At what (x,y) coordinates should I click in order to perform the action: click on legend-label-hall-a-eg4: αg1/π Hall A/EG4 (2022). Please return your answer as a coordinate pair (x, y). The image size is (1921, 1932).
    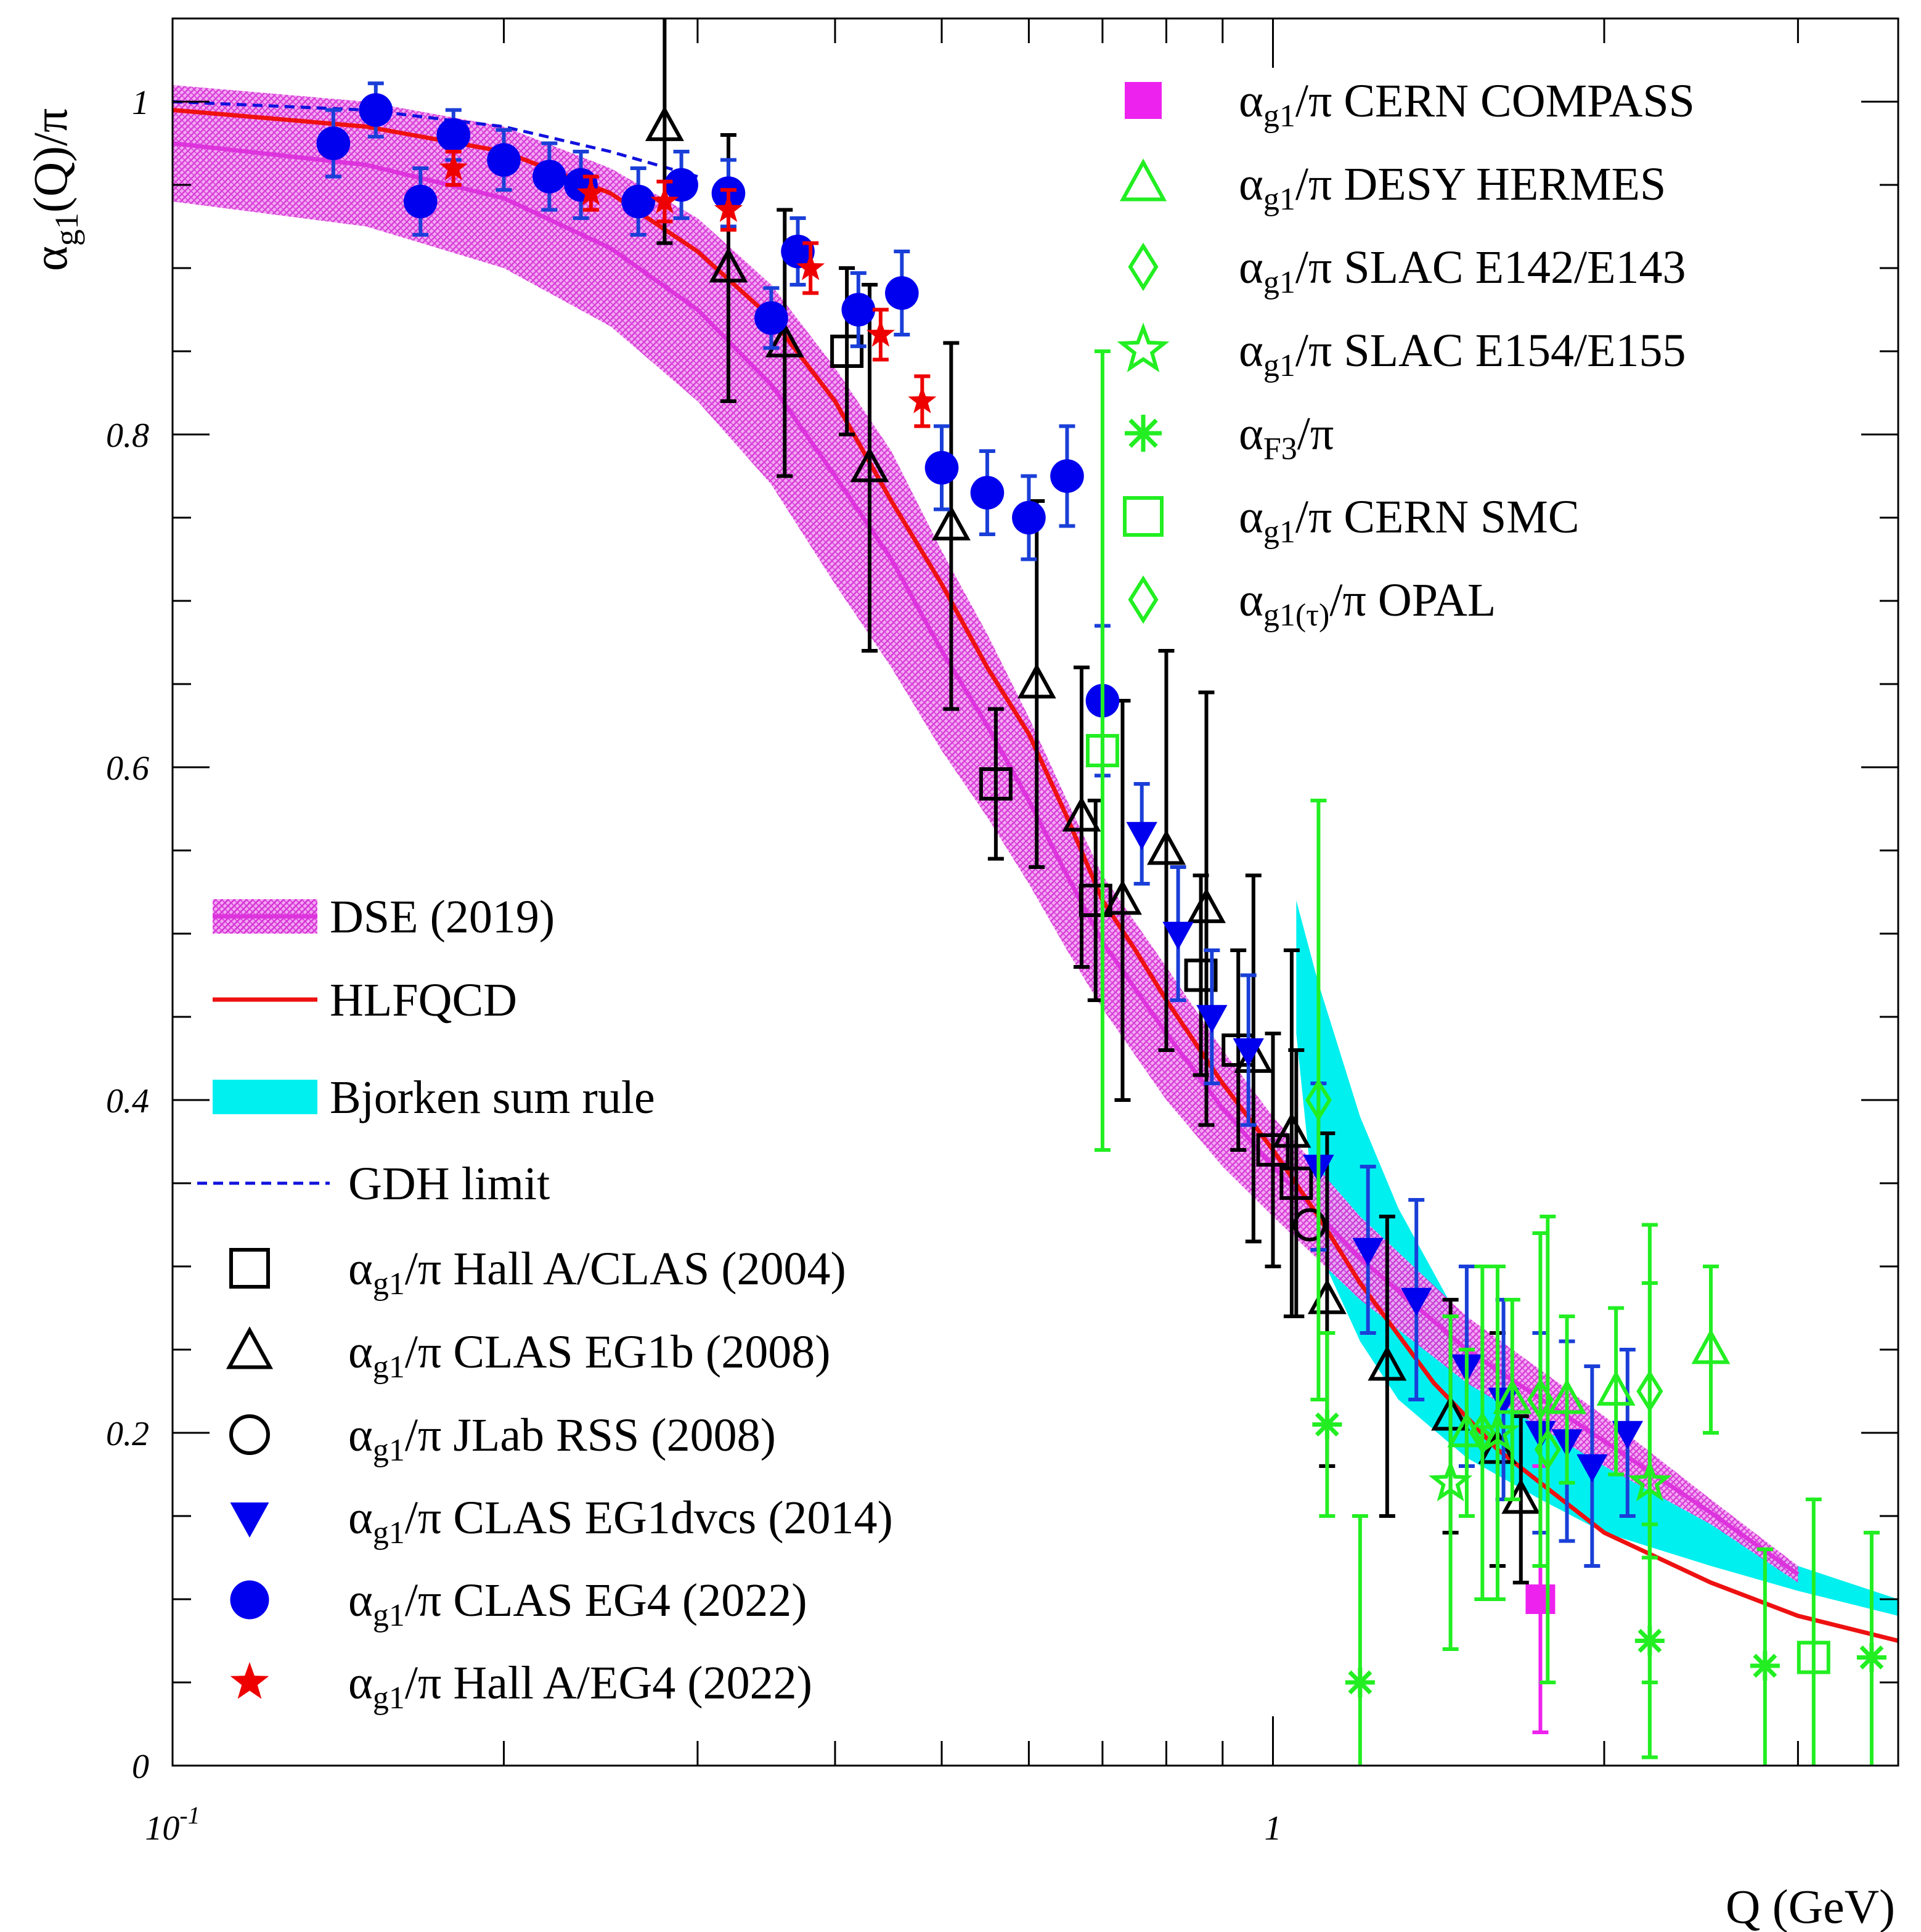
    Looking at the image, I should click on (580, 1687).